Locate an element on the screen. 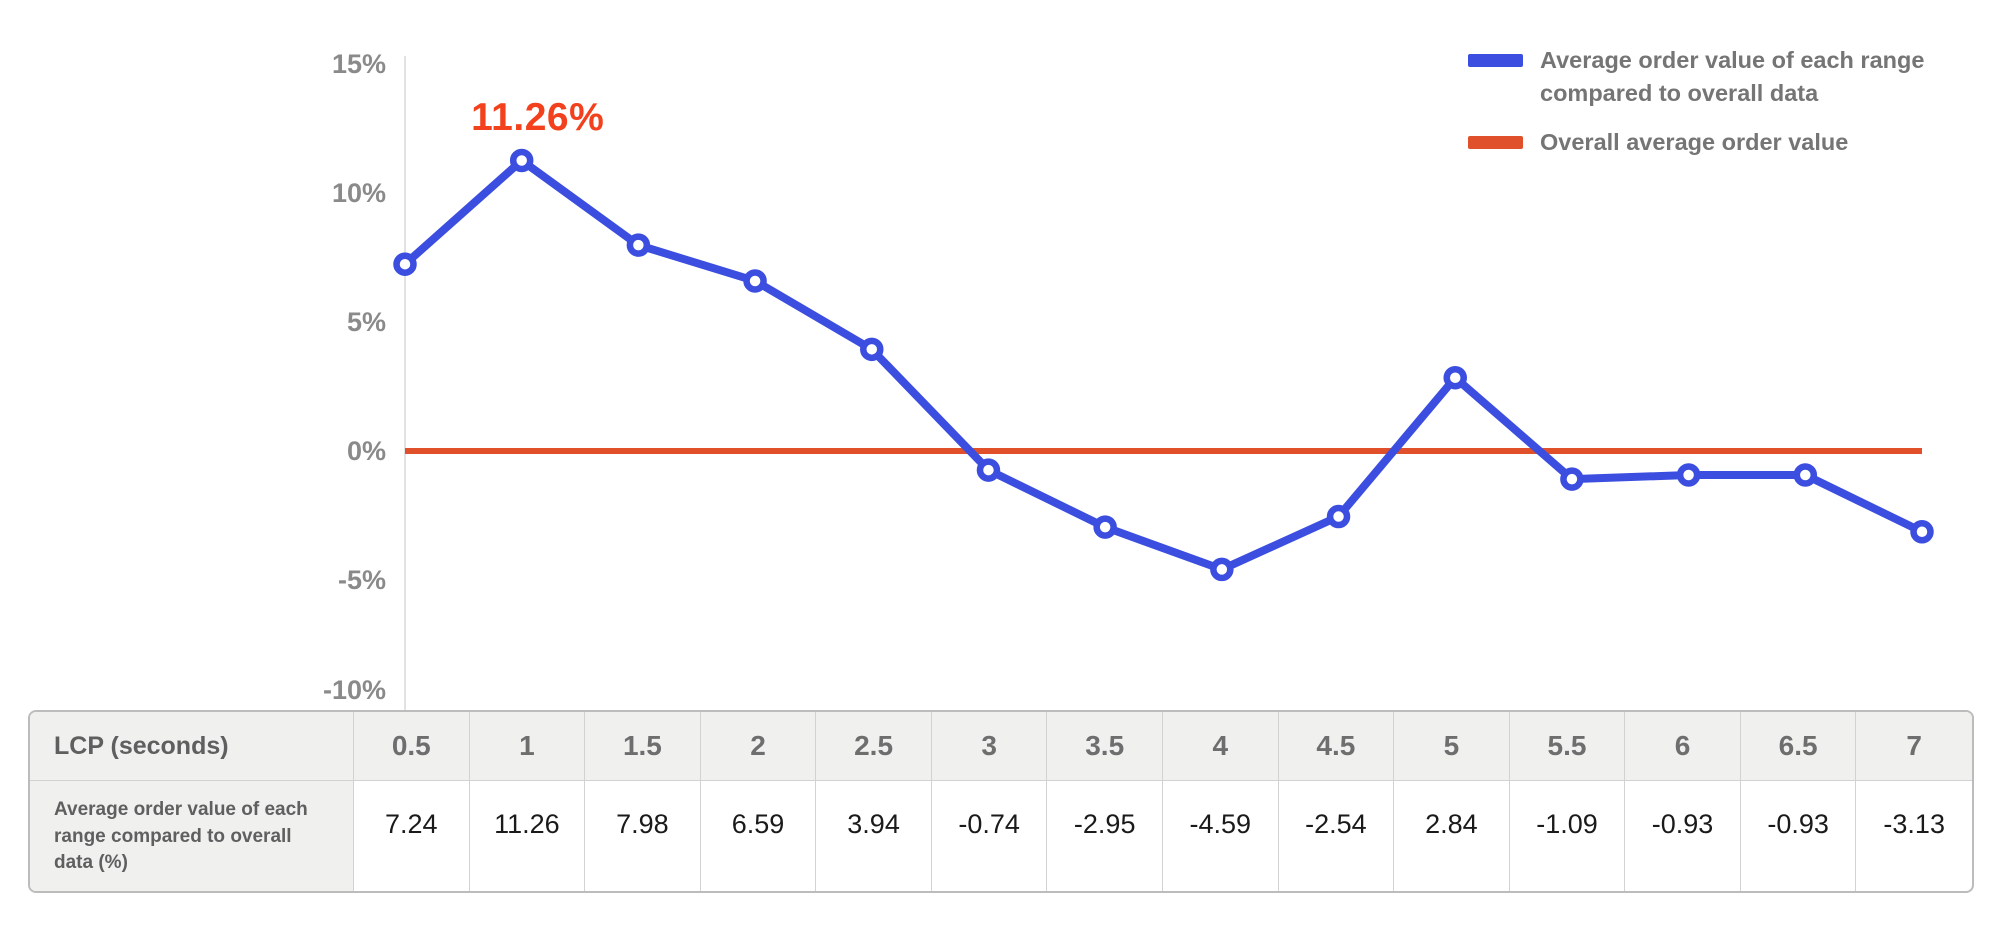 This screenshot has height=940, width=2000. table-value-cell: -2.54 is located at coordinates (1337, 836).